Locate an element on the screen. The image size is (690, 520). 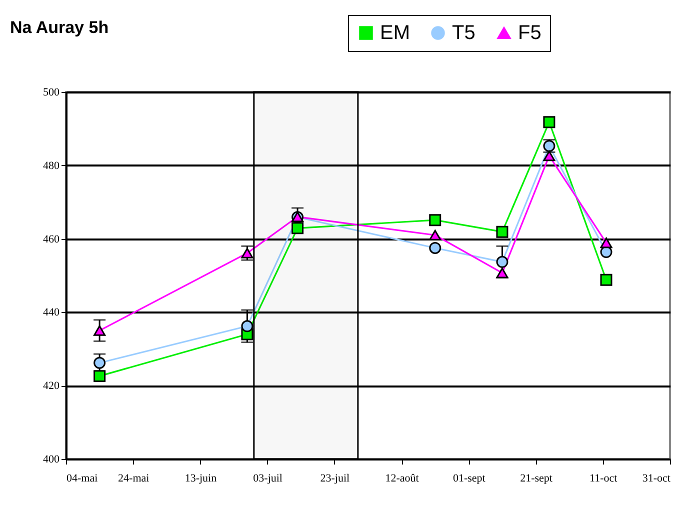
chart-title: Na Auray 5h is located at coordinates (59, 28).